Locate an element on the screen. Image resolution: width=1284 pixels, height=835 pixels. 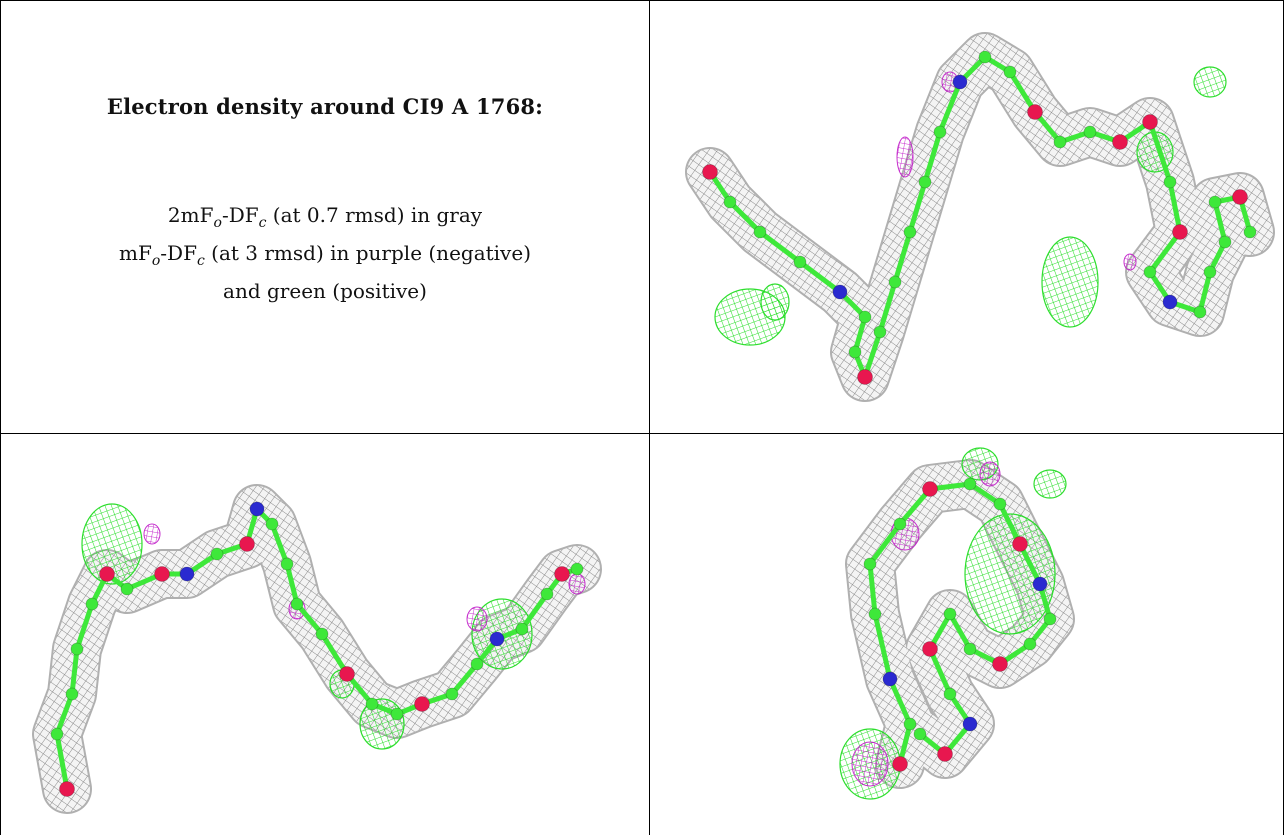
legend-line-2fo: 2mFo-DFc (at 0.7 rmsd) in gray is located at coordinates (325, 217).